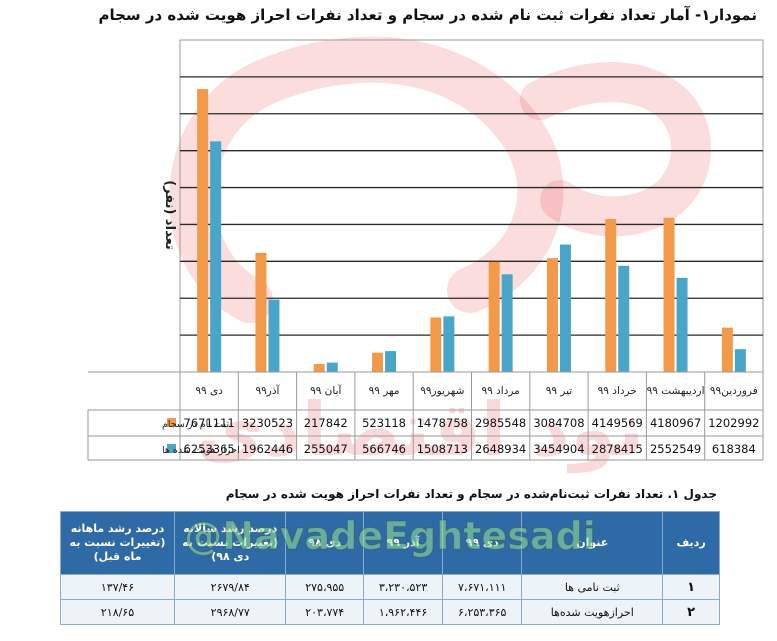 Image resolution: width=777 pixels, height=641 pixels. Describe the element at coordinates (403, 587) in the screenshot. I see `table-cell: ۳،۲۳۰،۵۲۳` at that location.